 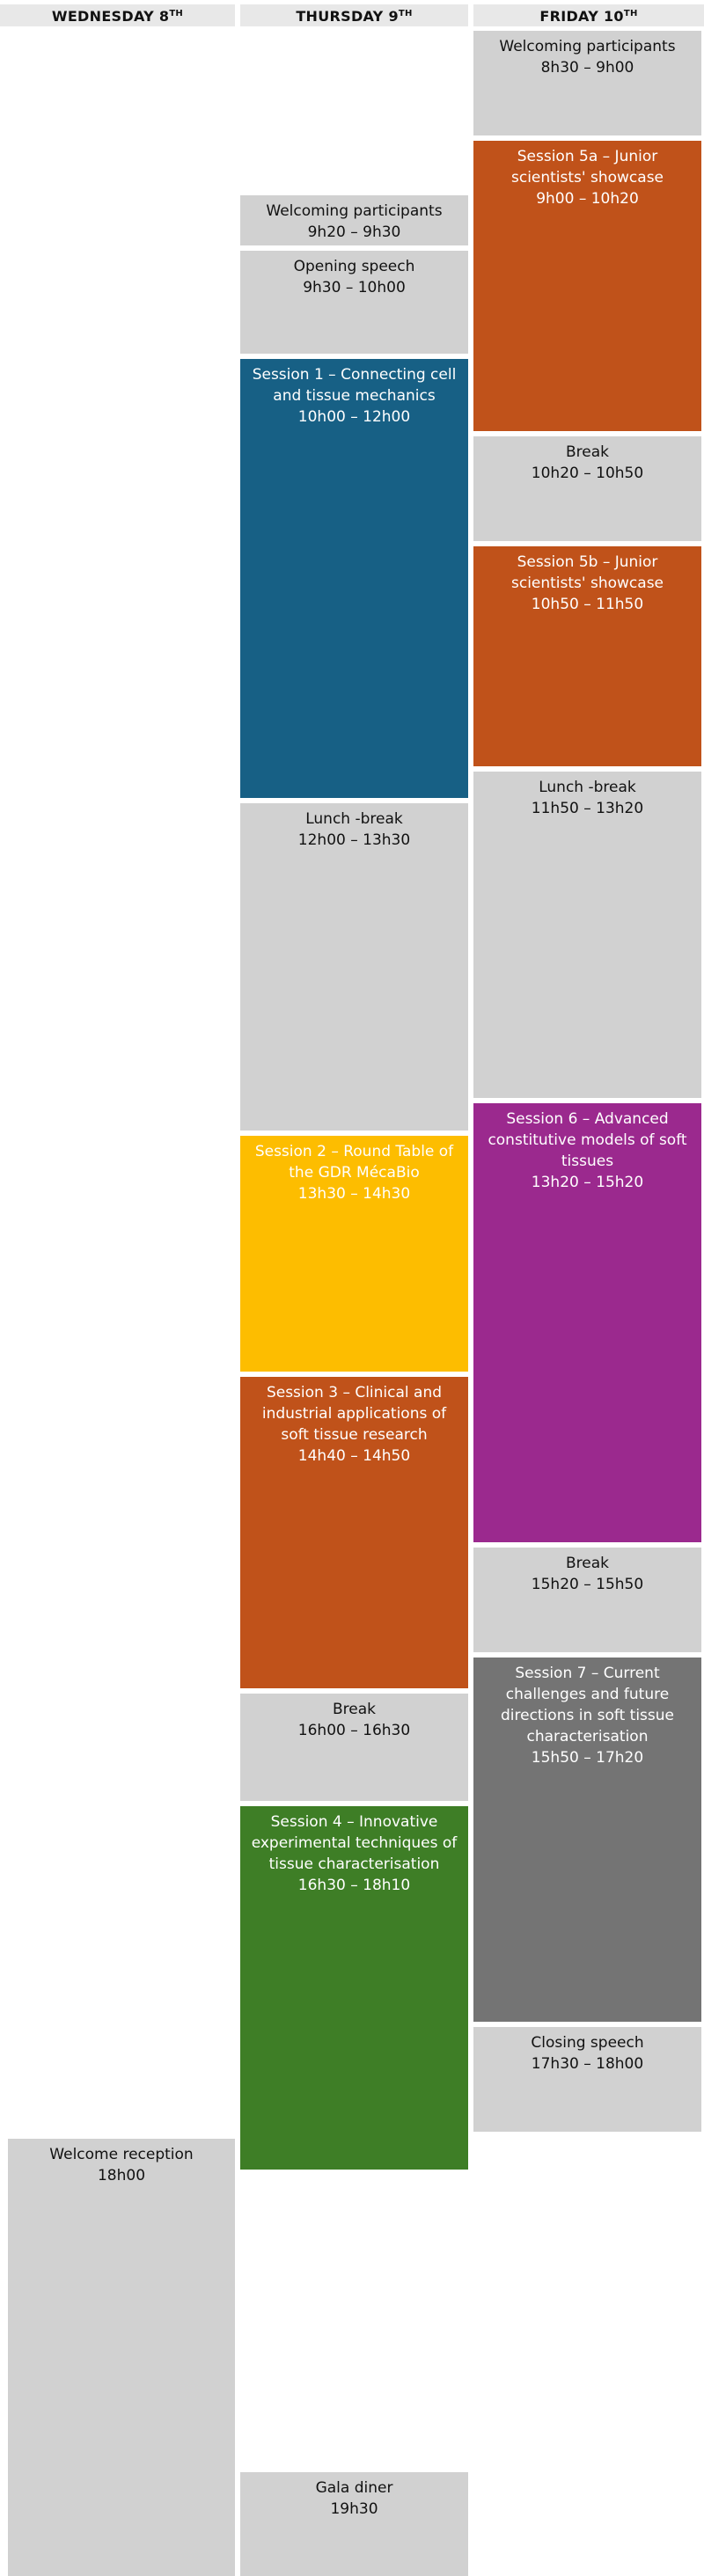 I want to click on event-title: Session 5a – Junior scientists' showcase, so click(x=587, y=167).